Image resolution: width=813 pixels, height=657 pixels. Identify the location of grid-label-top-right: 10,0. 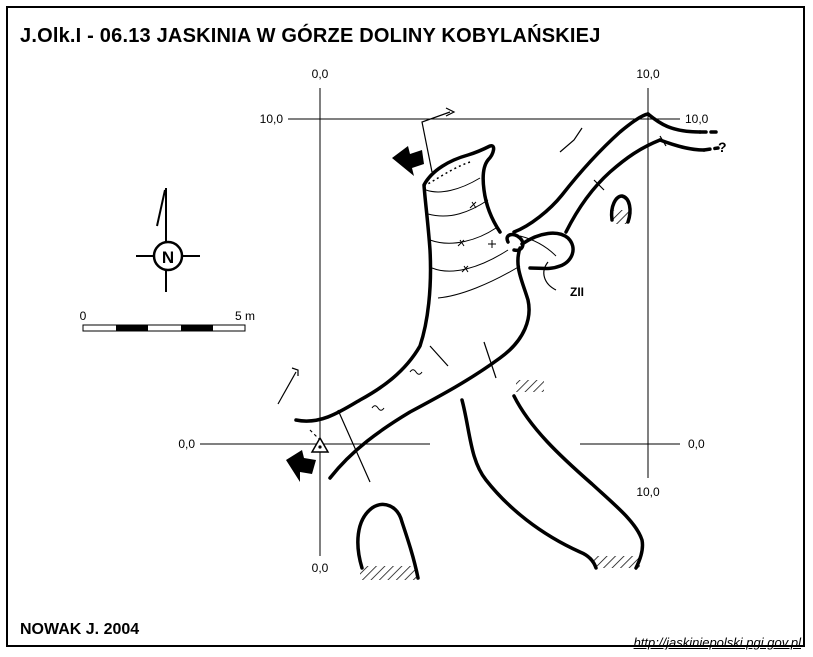
(648, 74).